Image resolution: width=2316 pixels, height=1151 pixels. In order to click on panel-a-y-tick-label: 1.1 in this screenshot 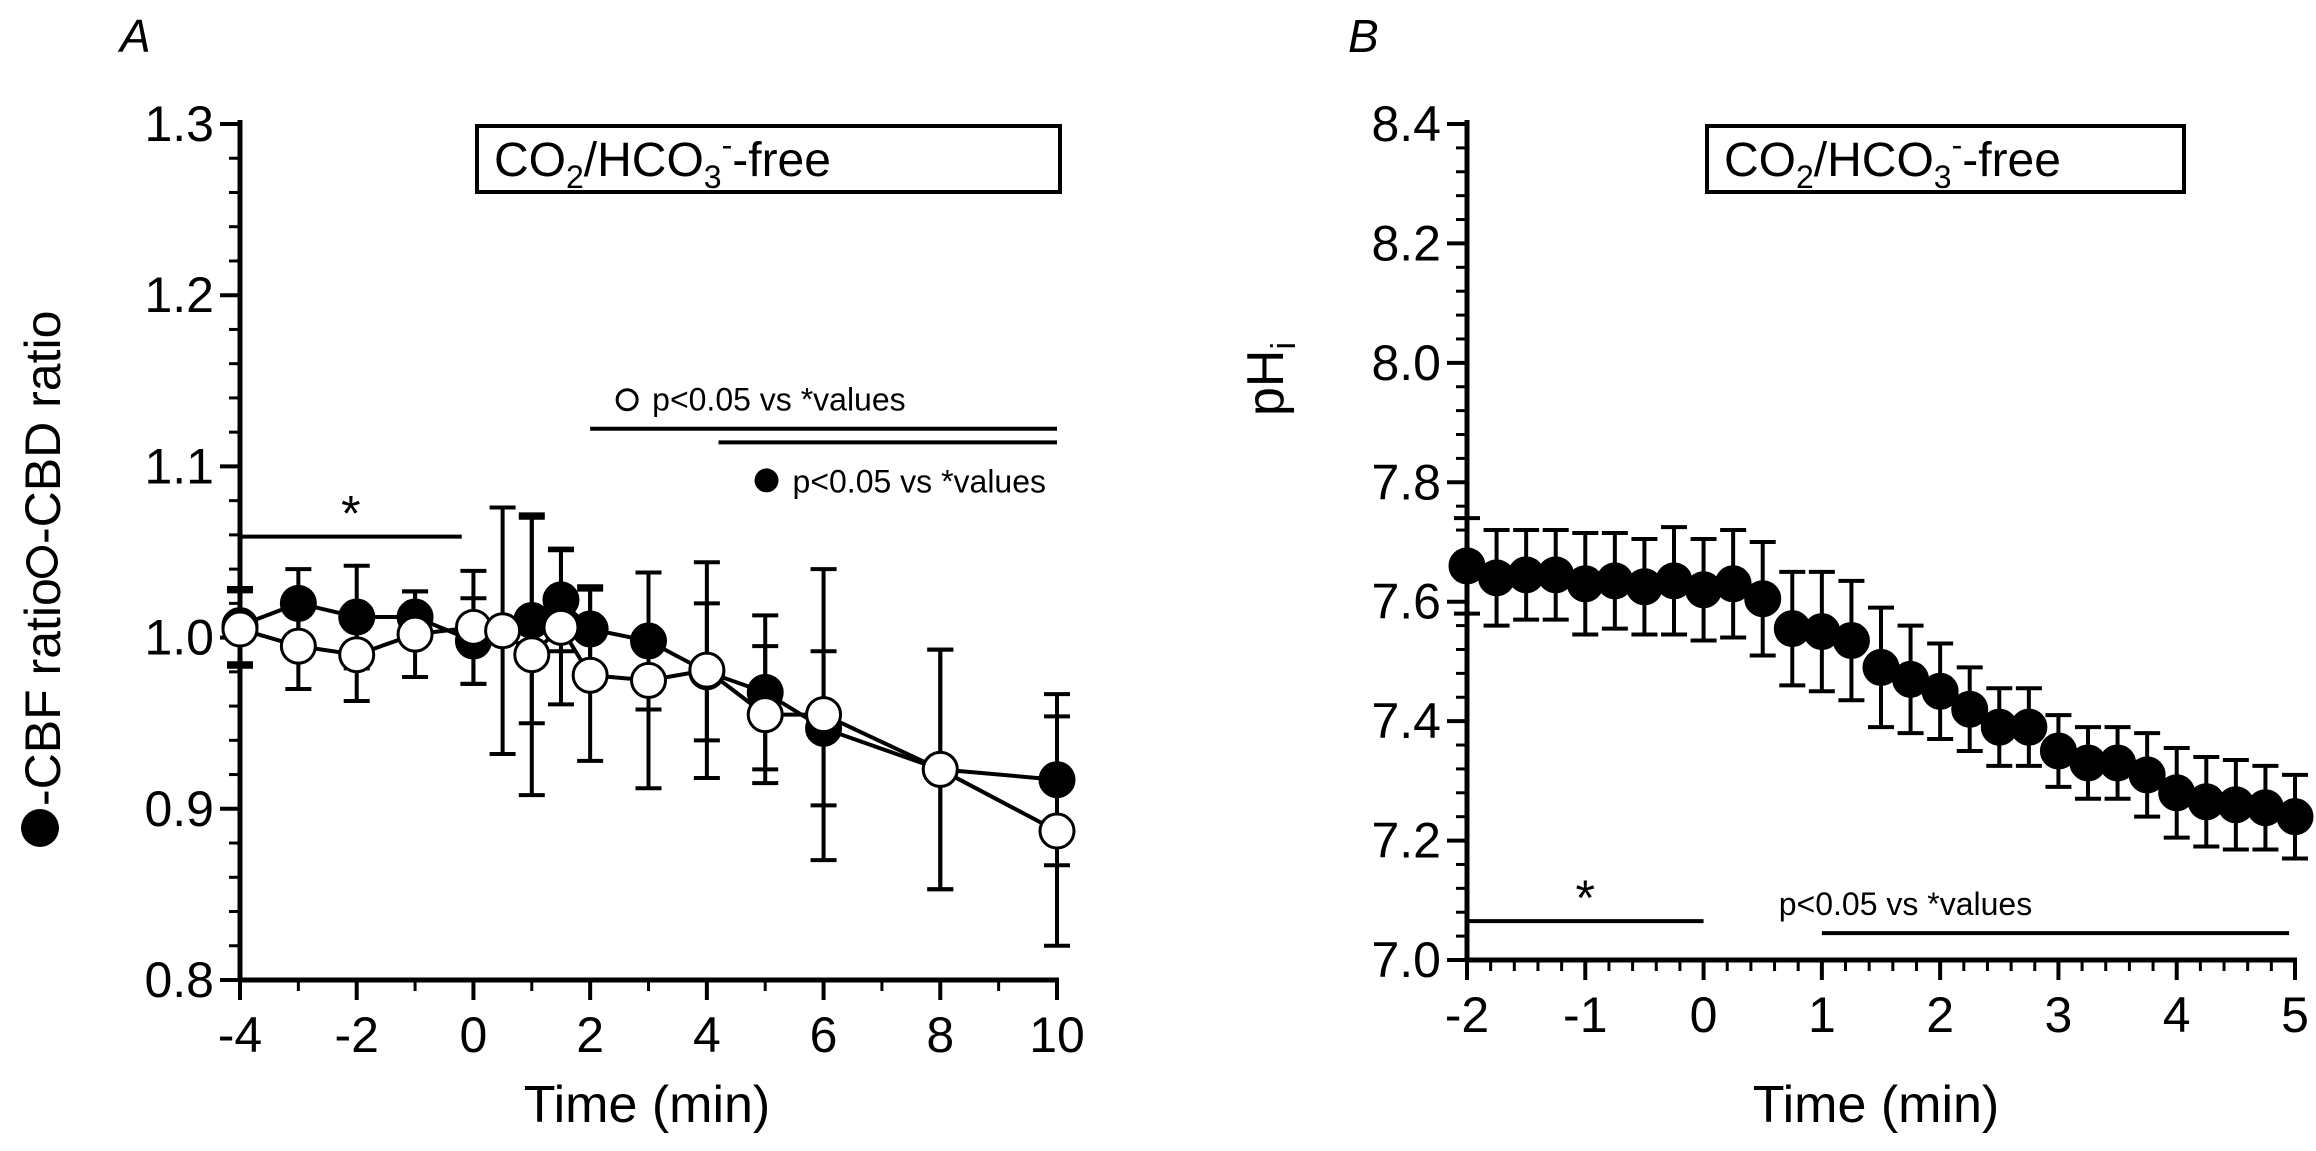, I will do `click(179, 466)`.